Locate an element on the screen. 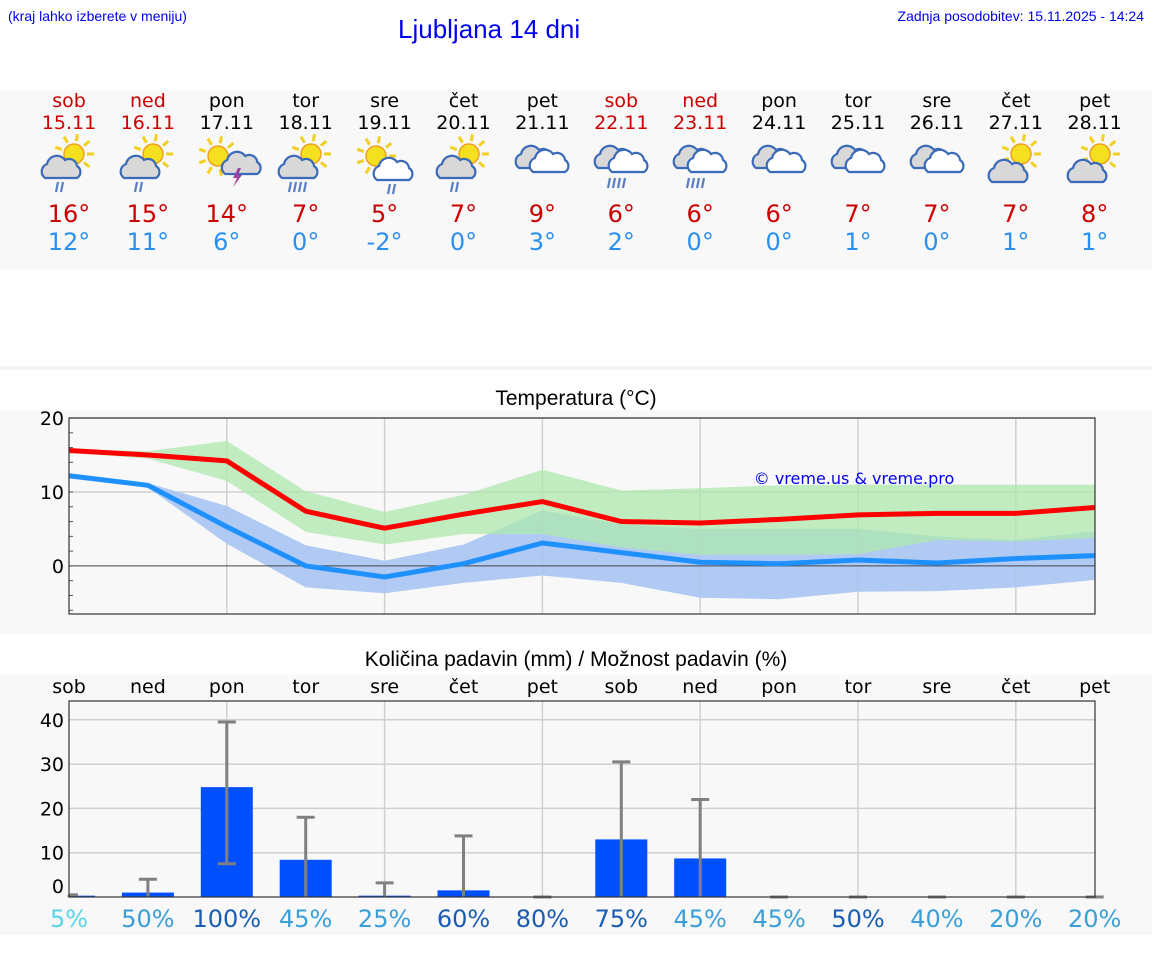  min-temperature-line is located at coordinates (581, 526).